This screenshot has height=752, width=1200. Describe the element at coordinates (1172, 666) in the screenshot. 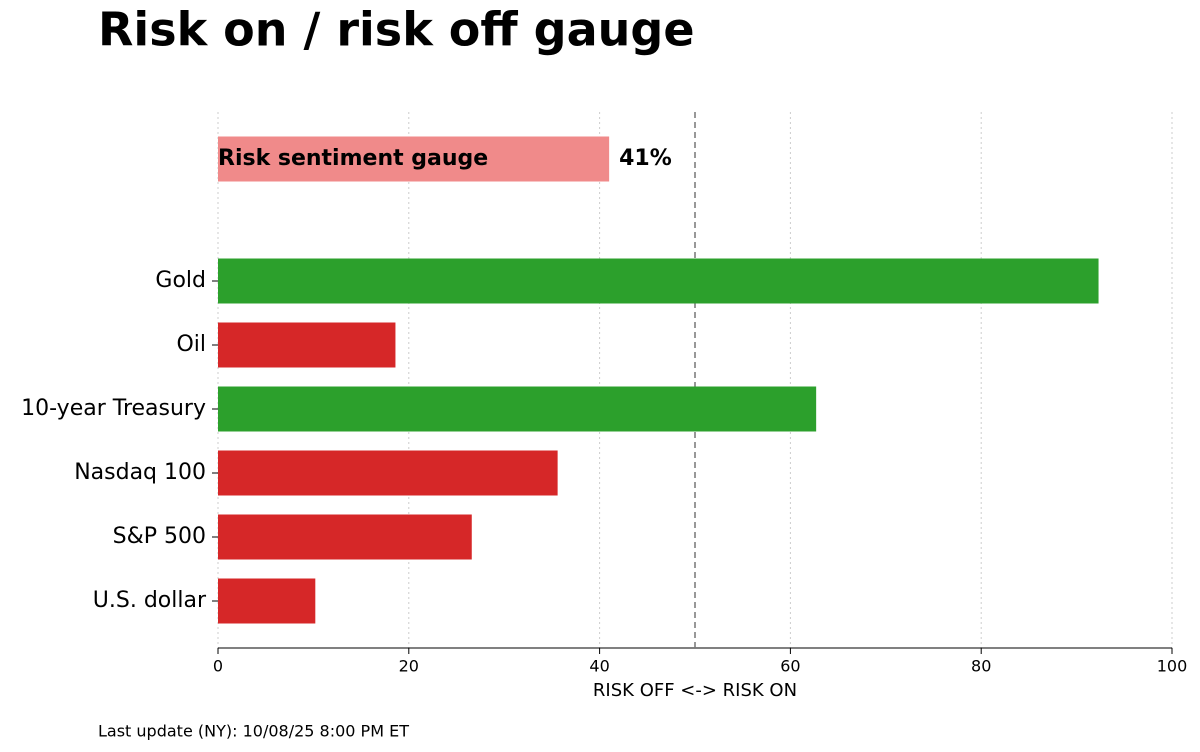

I see `x-tick-label: 100` at that location.